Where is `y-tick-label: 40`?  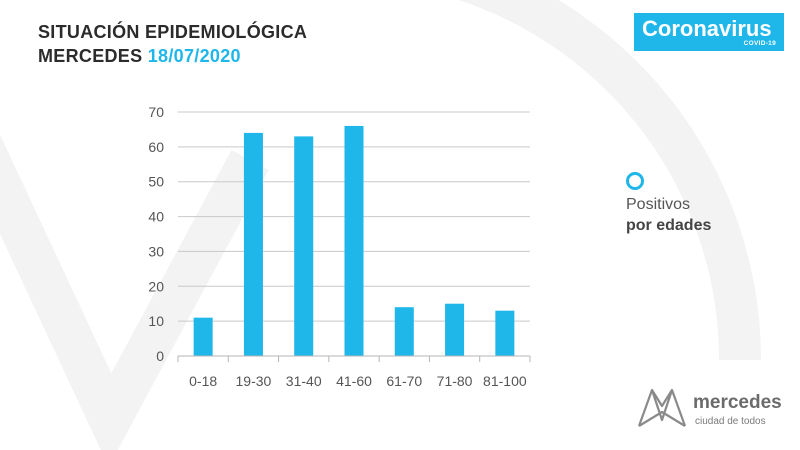
y-tick-label: 40 is located at coordinates (156, 217).